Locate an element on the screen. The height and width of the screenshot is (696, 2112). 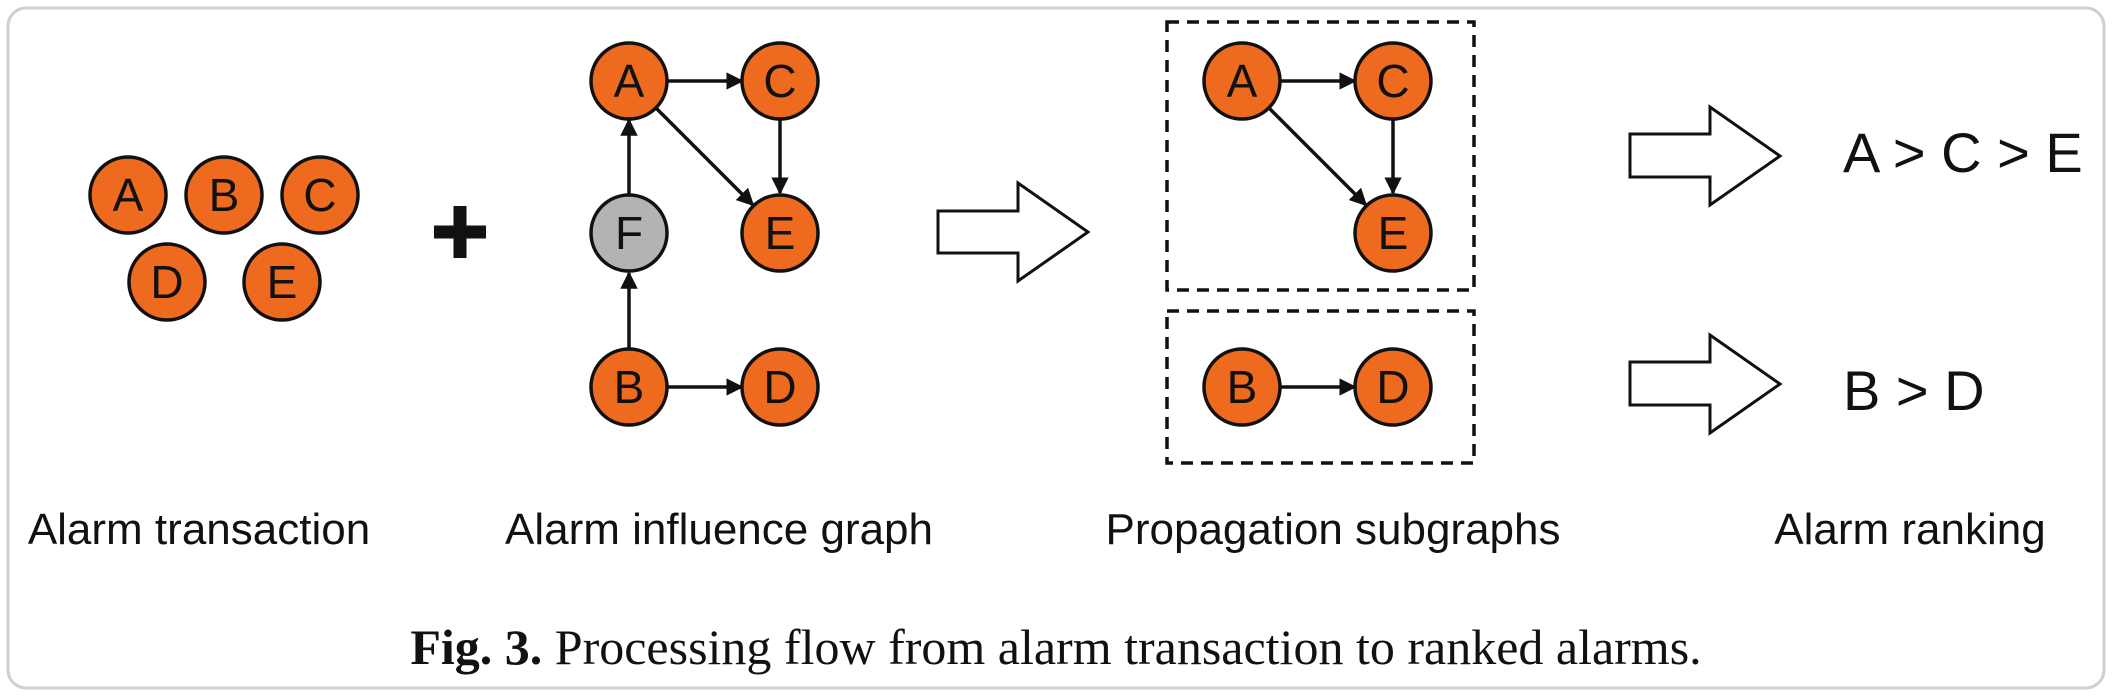
transaction-node-e: E is located at coordinates (282, 282).